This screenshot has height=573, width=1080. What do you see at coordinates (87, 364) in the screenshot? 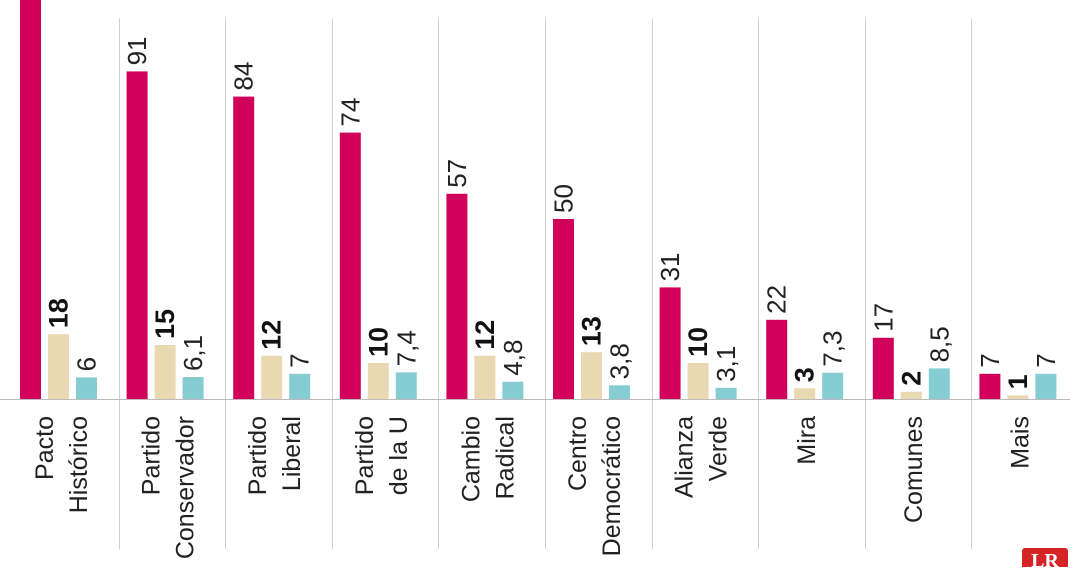
I see `value-label-s3-1: 6` at bounding box center [87, 364].